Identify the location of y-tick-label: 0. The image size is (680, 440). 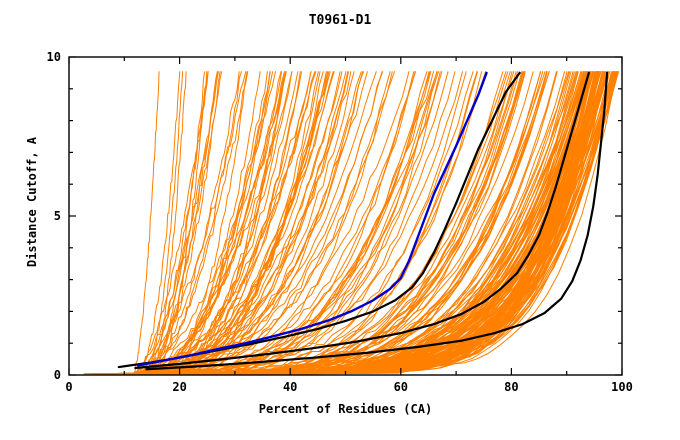
(57, 375).